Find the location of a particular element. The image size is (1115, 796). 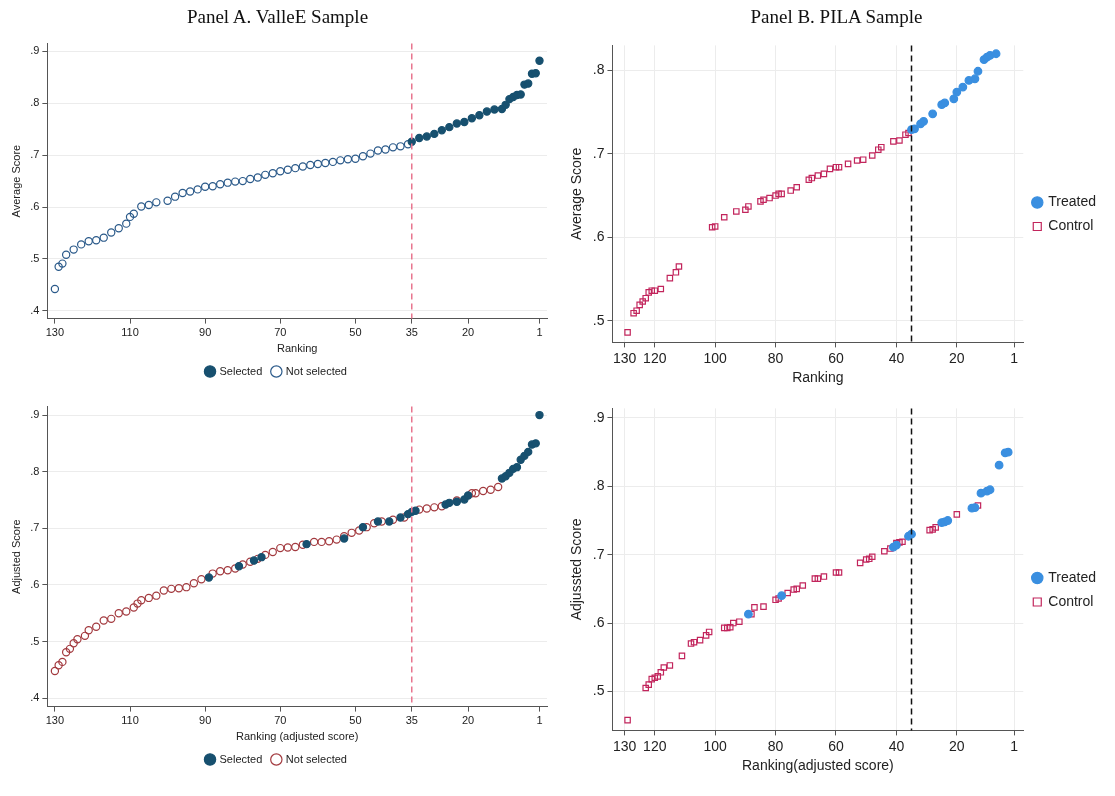

chart-title: Panel A. ValleE Sample is located at coordinates (277, 17).